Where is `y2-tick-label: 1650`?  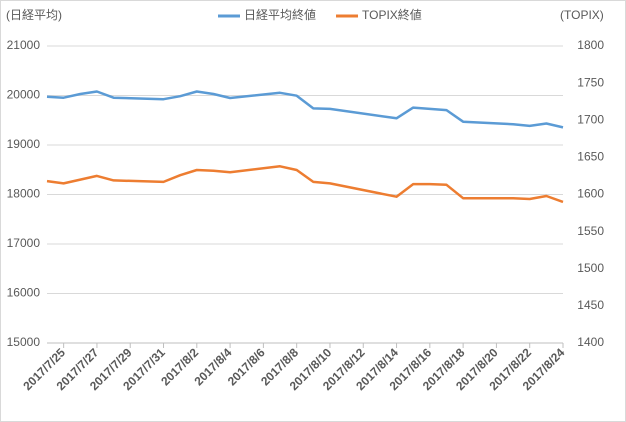
y2-tick-label: 1650 is located at coordinates (590, 157).